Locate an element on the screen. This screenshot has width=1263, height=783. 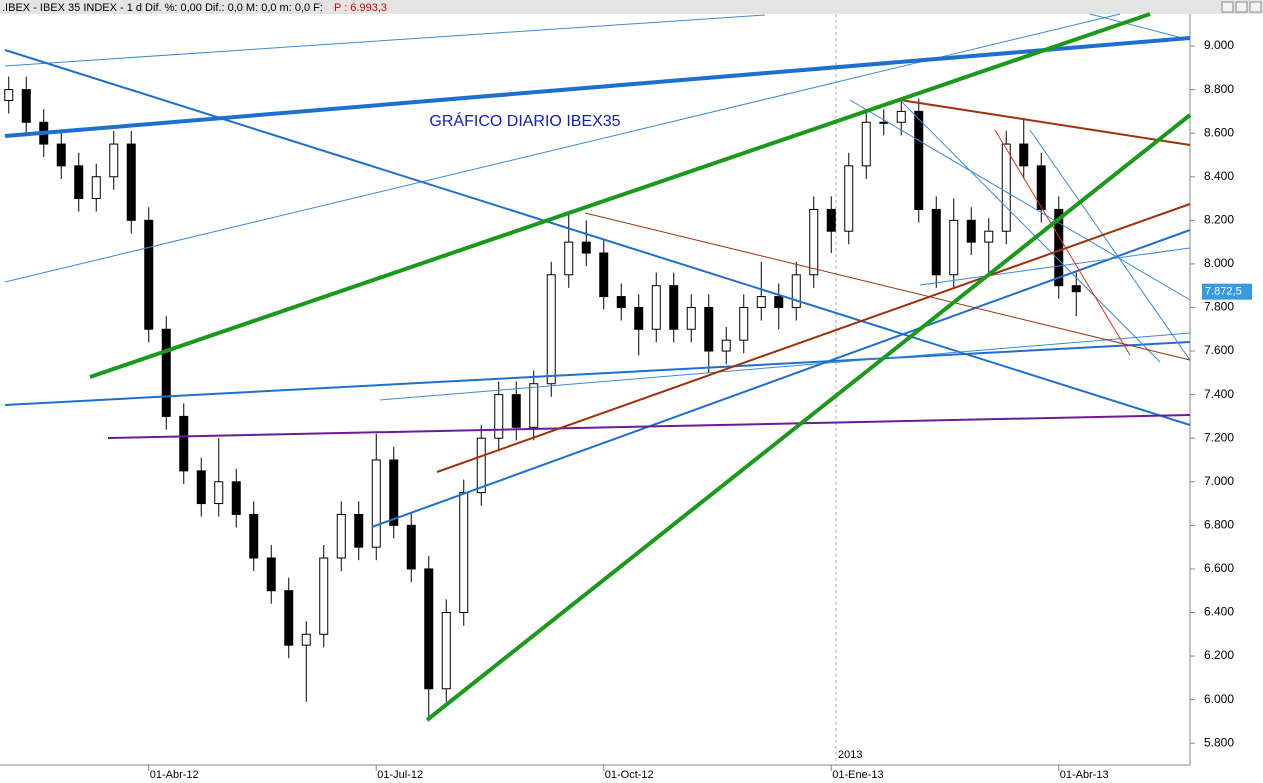
x-tick-label: 01-Abr-12 is located at coordinates (174, 775).